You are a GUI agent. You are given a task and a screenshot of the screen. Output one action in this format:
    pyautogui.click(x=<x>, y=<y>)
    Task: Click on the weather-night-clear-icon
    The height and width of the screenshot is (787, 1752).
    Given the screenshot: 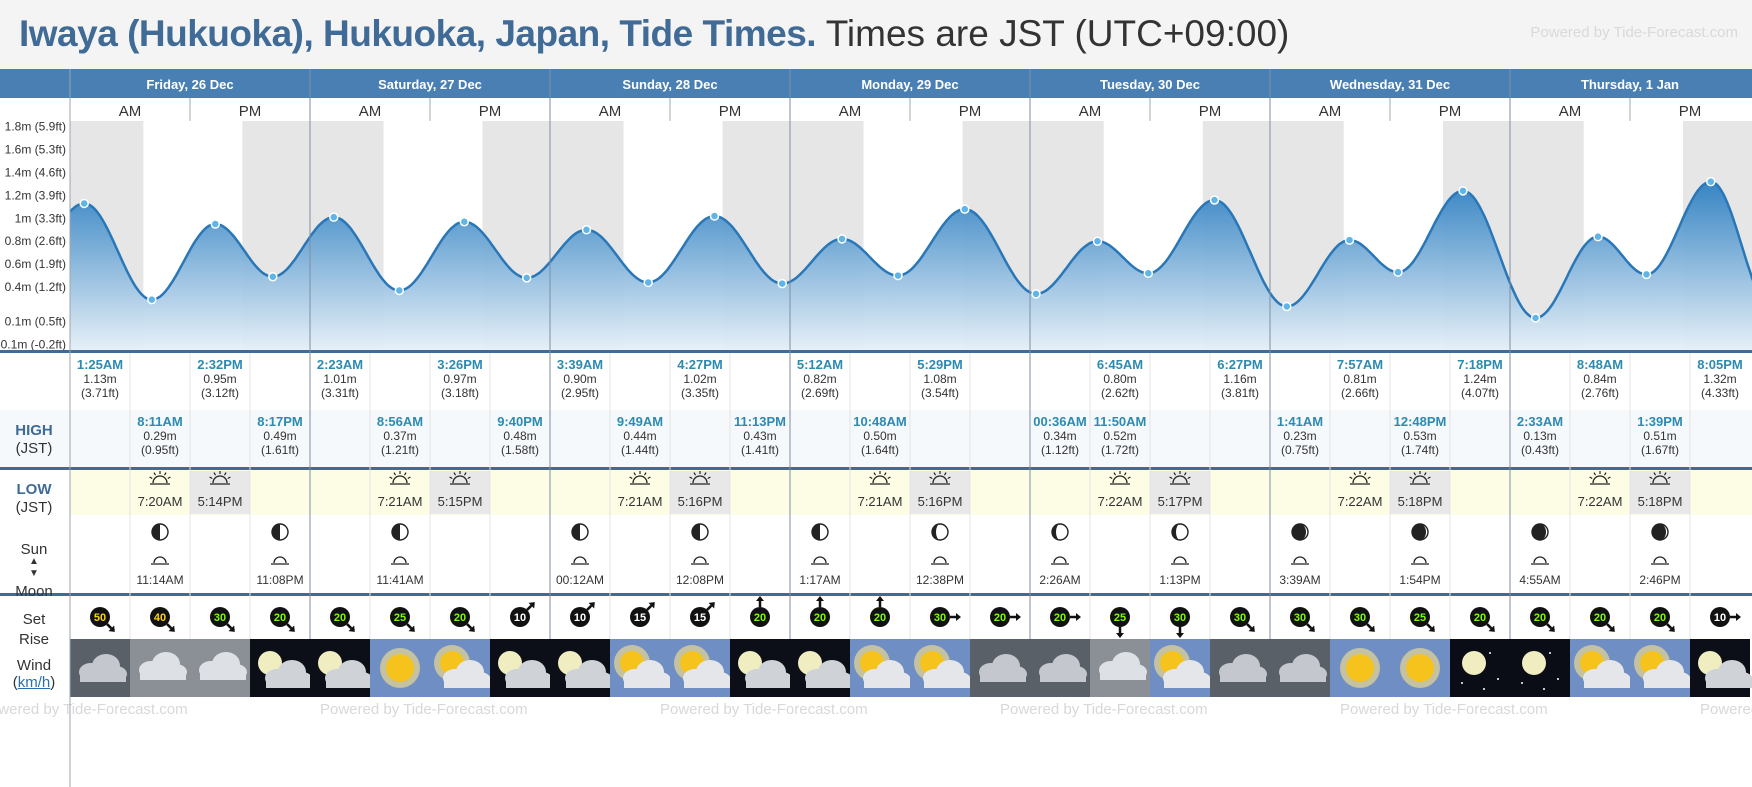 What is the action you would take?
    pyautogui.click(x=1480, y=668)
    